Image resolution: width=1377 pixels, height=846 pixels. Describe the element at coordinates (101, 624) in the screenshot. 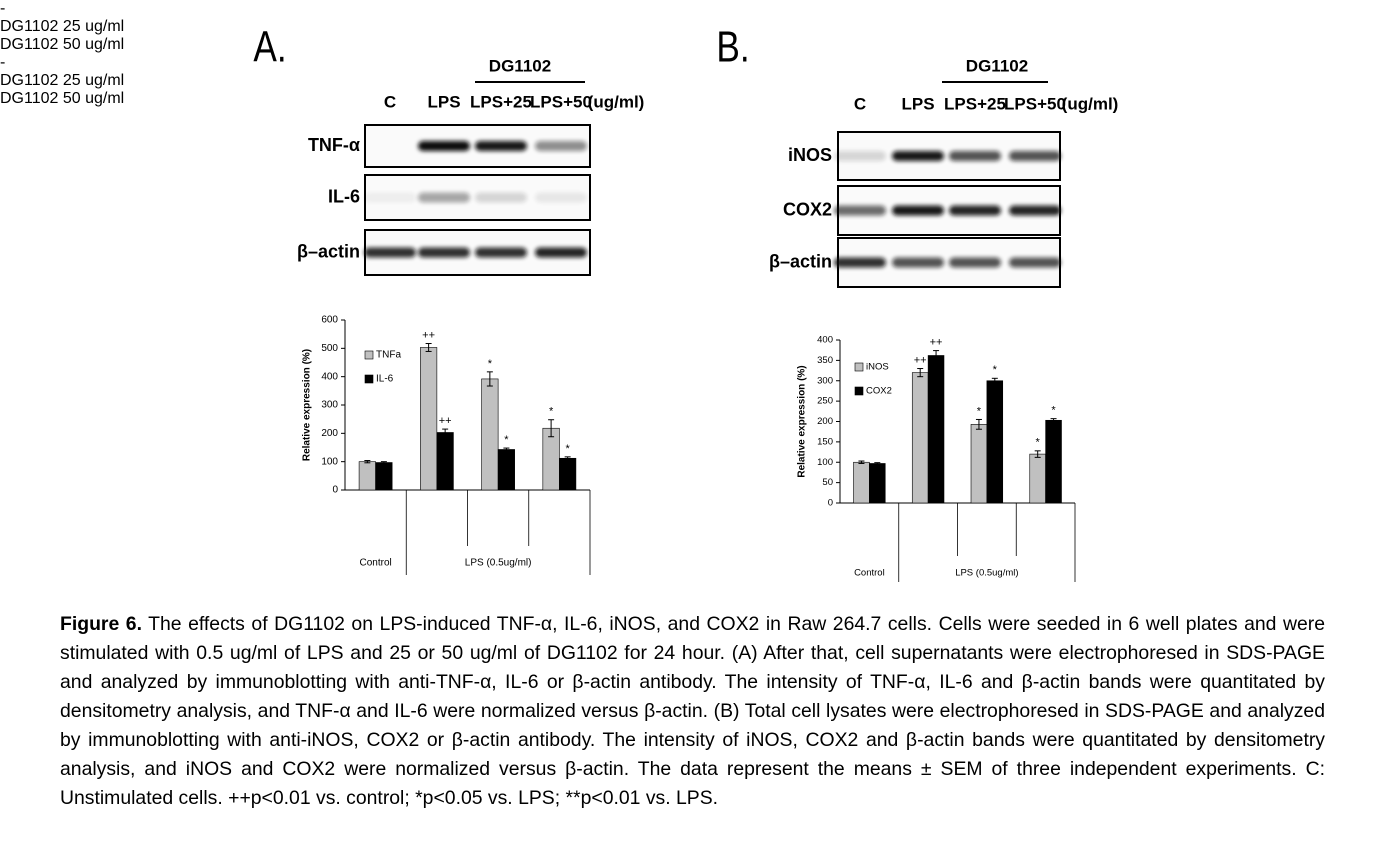

I see `caption-label: Figure 6.` at that location.